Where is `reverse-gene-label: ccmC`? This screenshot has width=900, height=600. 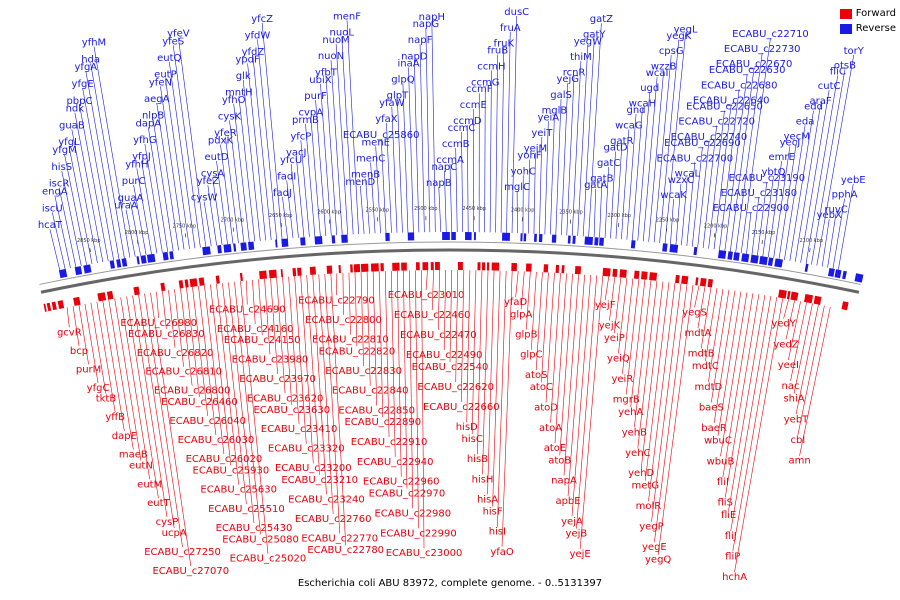 reverse-gene-label: ccmC is located at coordinates (462, 128).